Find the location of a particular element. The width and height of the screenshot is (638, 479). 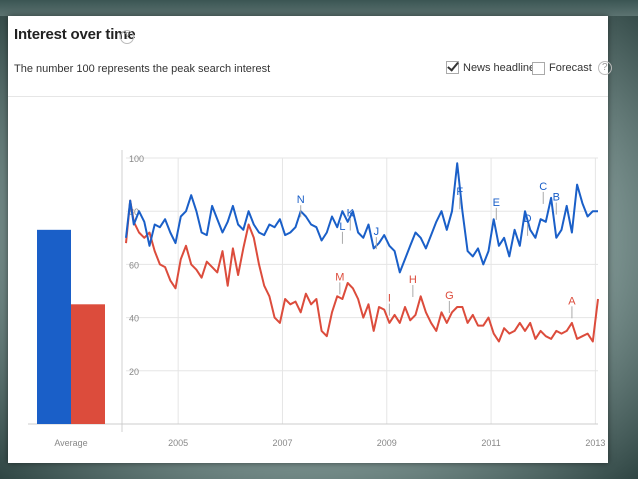

slide-top-bar is located at coordinates (319, 8).